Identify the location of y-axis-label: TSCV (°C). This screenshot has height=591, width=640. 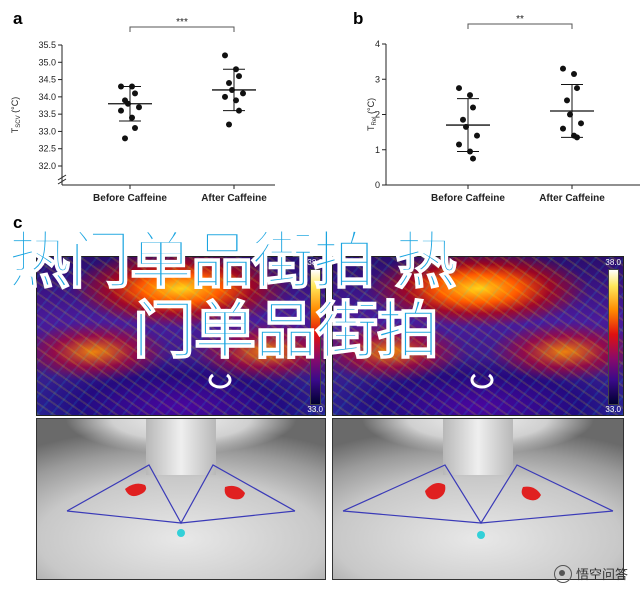
(16, 115).